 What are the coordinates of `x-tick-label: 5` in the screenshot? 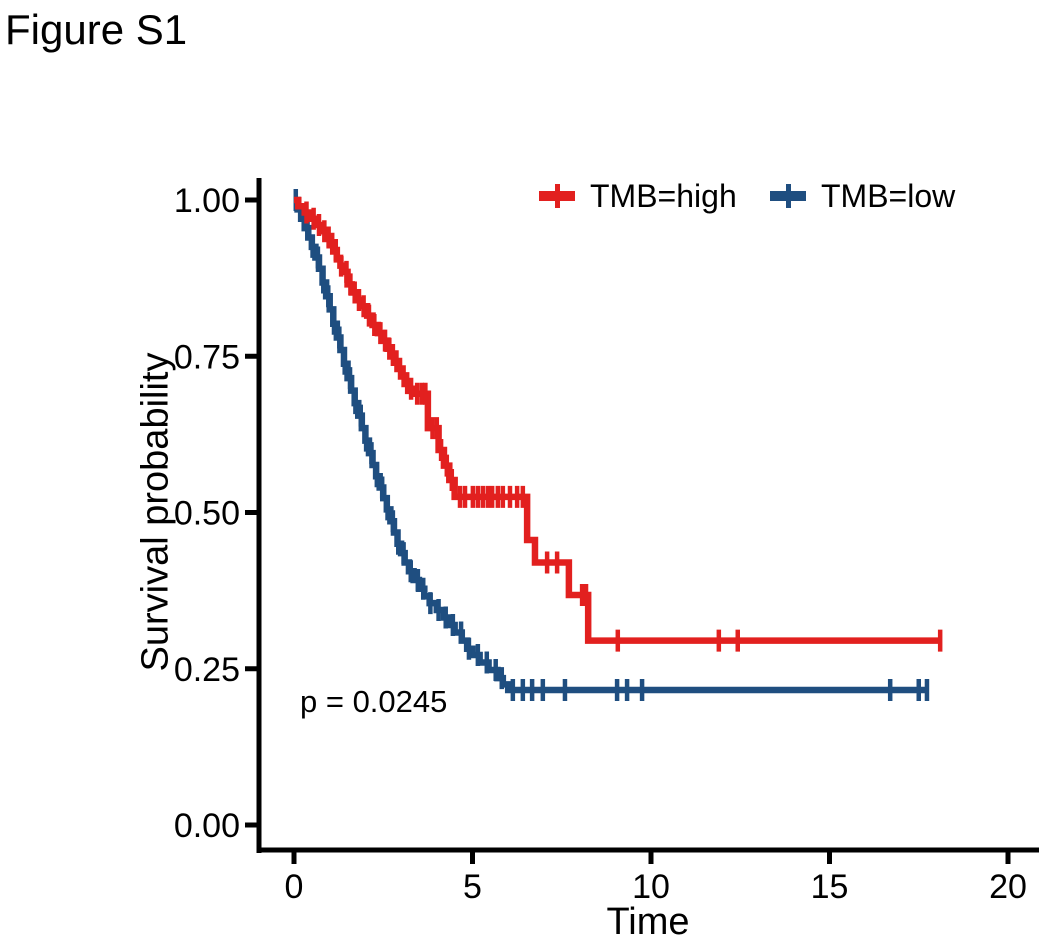 It's located at (472, 887).